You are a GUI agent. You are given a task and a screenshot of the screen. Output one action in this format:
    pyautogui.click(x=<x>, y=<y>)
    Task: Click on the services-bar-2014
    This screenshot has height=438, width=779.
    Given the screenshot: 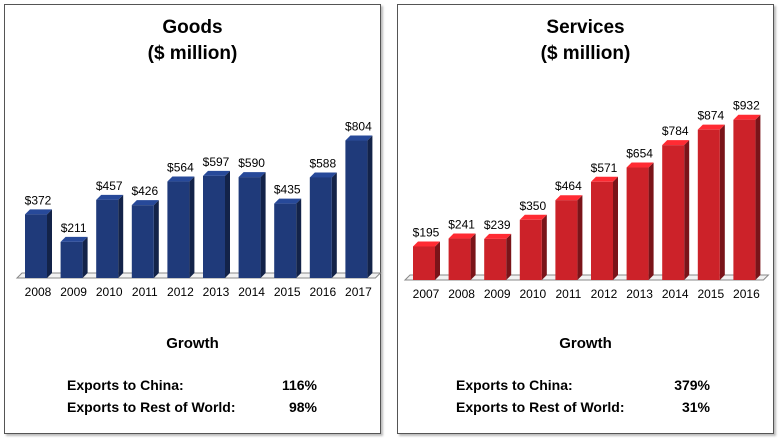 What is the action you would take?
    pyautogui.click(x=676, y=210)
    